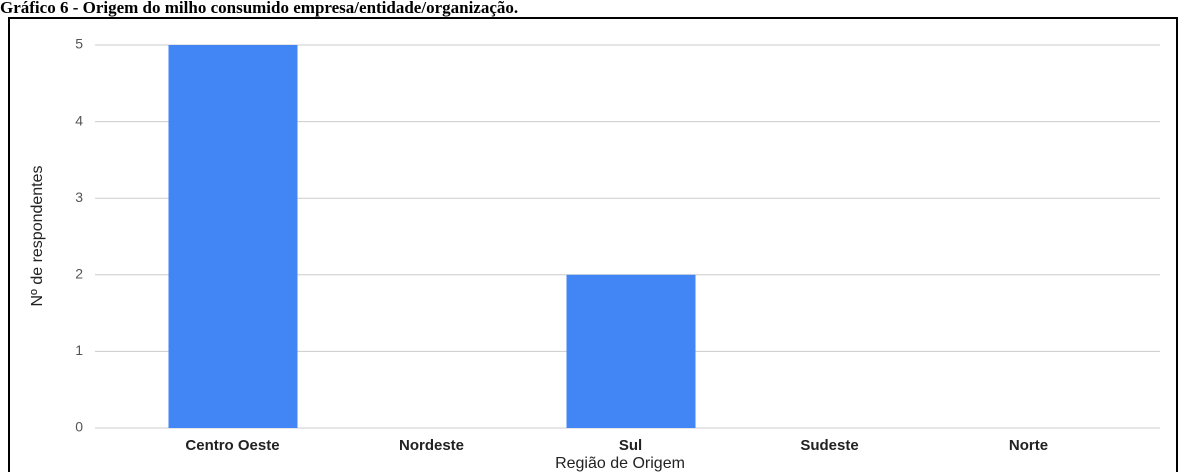  I want to click on x-tick-label: Sul, so click(630, 445).